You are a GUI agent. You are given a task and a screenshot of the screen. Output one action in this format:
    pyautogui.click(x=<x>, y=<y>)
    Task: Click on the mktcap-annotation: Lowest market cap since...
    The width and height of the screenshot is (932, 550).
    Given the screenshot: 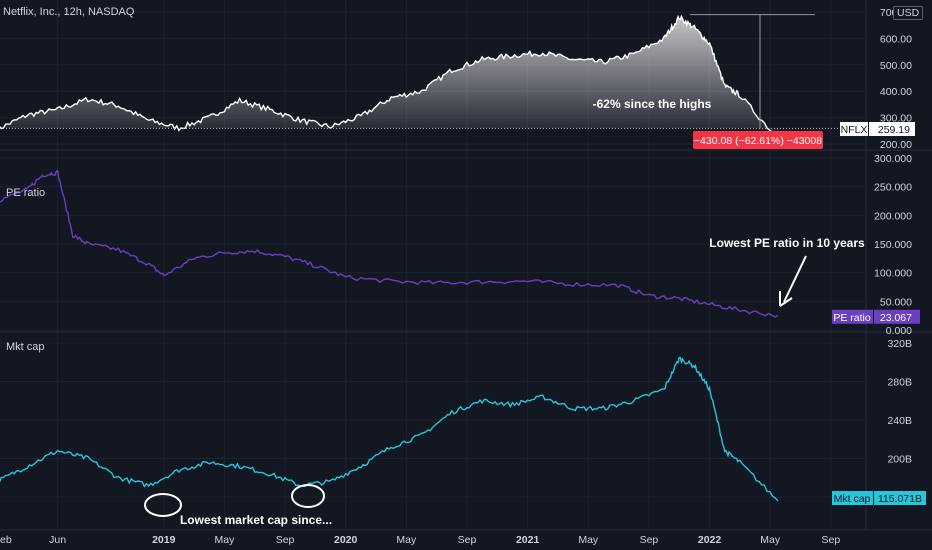 What is the action you would take?
    pyautogui.click(x=256, y=520)
    